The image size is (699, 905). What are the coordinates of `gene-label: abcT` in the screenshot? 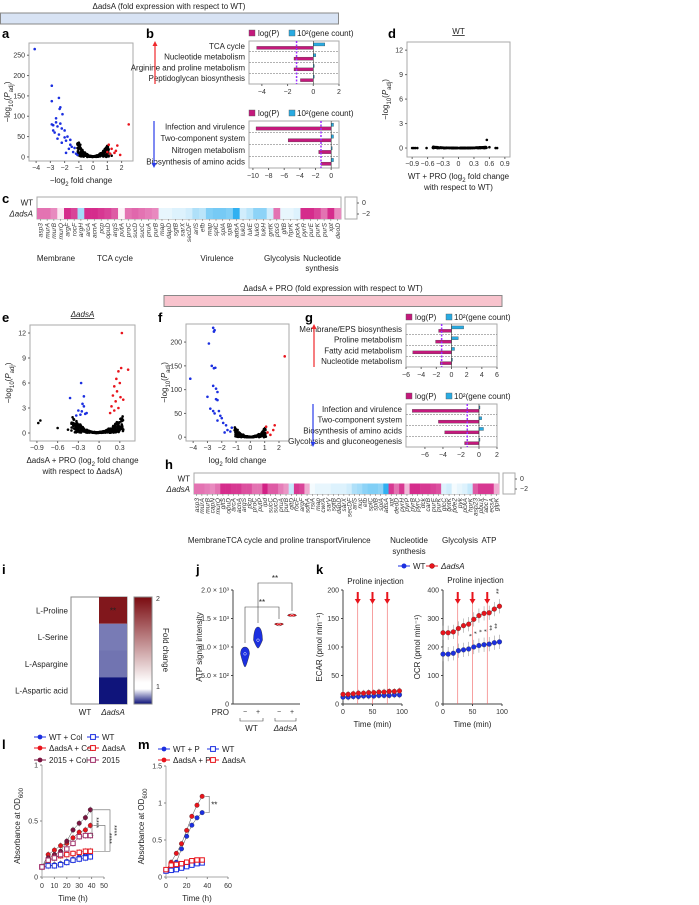 It's located at (486, 505).